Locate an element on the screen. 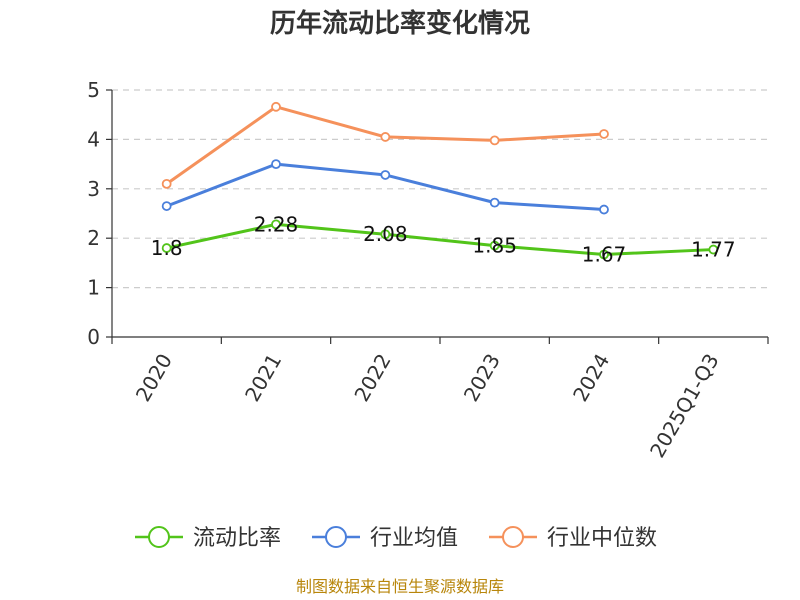 This screenshot has height=600, width=800. data-labels: 1.8 2.28 2.08 1.85 1.67 1.77 is located at coordinates (443, 239).